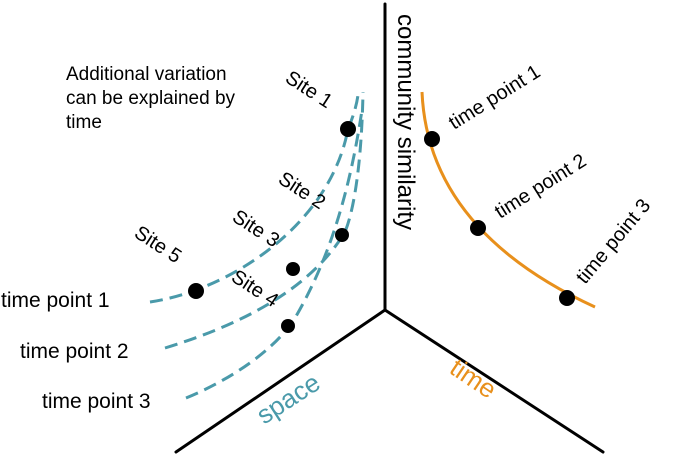 The width and height of the screenshot is (685, 465). I want to click on left-time-point-2-label: time point 2, so click(74, 351).